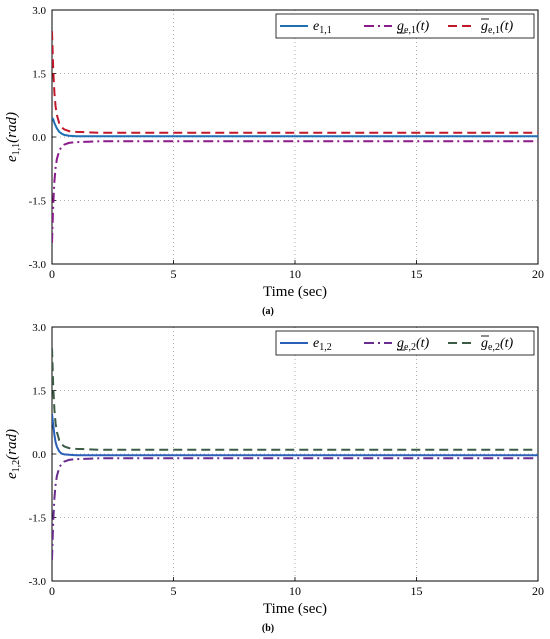 The height and width of the screenshot is (639, 550). What do you see at coordinates (268, 628) in the screenshot?
I see `panel-label: (b)` at bounding box center [268, 628].